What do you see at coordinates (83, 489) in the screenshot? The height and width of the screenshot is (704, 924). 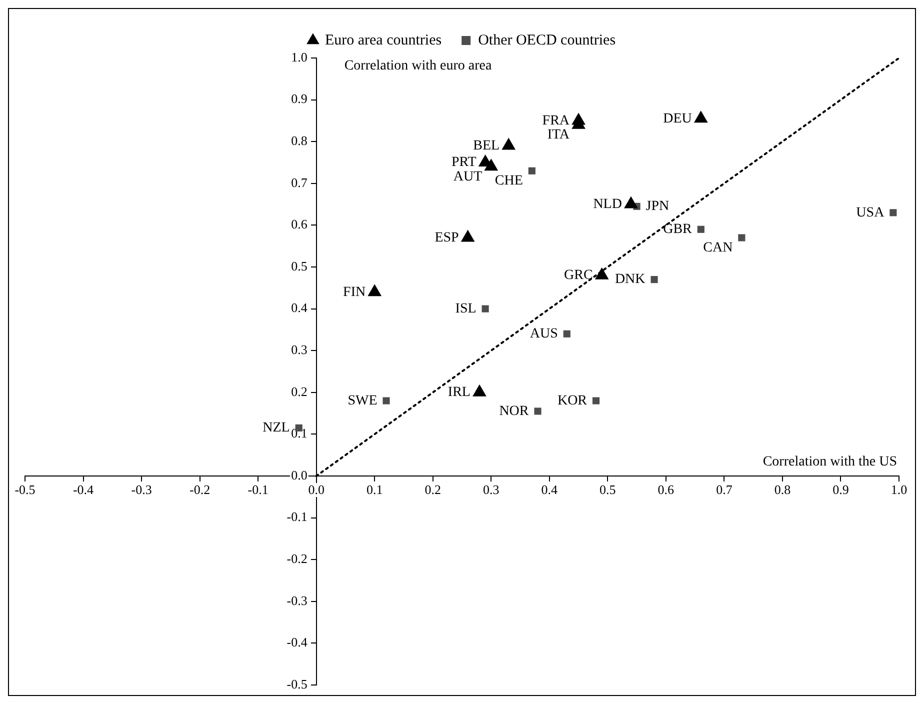 I see `x-tick-label: -0.4` at bounding box center [83, 489].